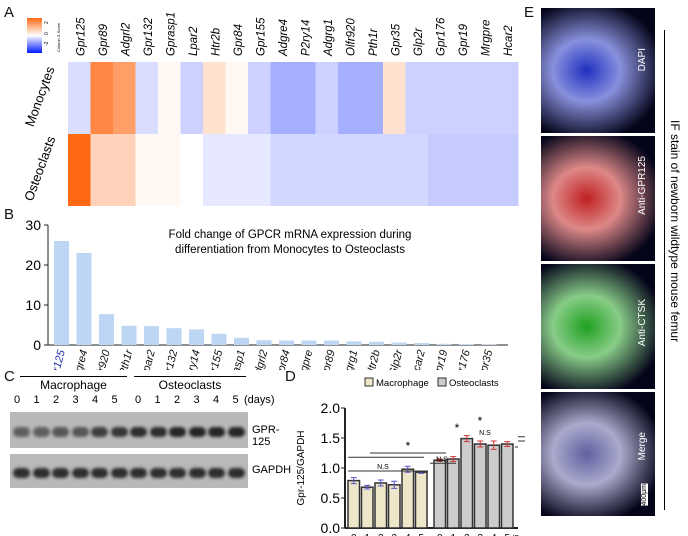  What do you see at coordinates (331, 528) in the screenshot?
I see `y-tick-label: 0.0` at bounding box center [331, 528].